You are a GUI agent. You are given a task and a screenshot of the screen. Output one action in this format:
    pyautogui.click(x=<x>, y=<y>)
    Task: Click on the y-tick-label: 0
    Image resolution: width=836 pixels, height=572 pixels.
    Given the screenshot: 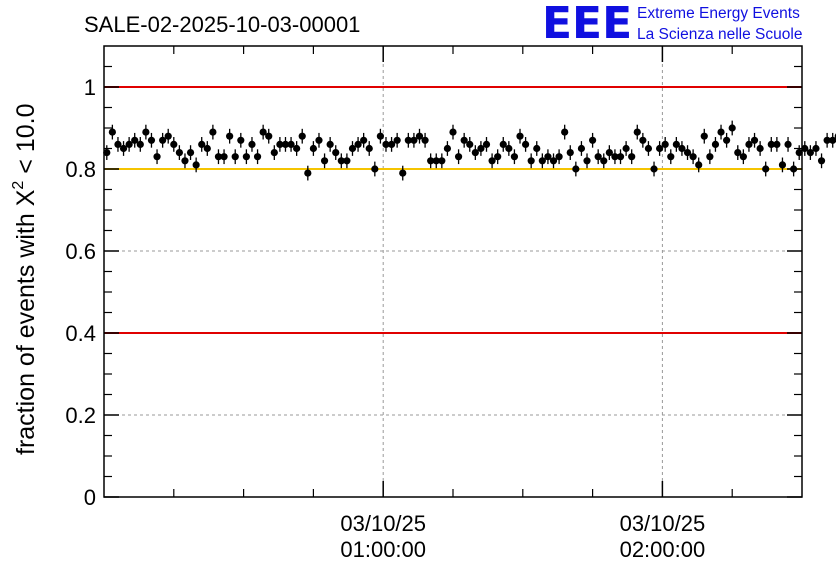 What is the action you would take?
    pyautogui.click(x=90, y=497)
    